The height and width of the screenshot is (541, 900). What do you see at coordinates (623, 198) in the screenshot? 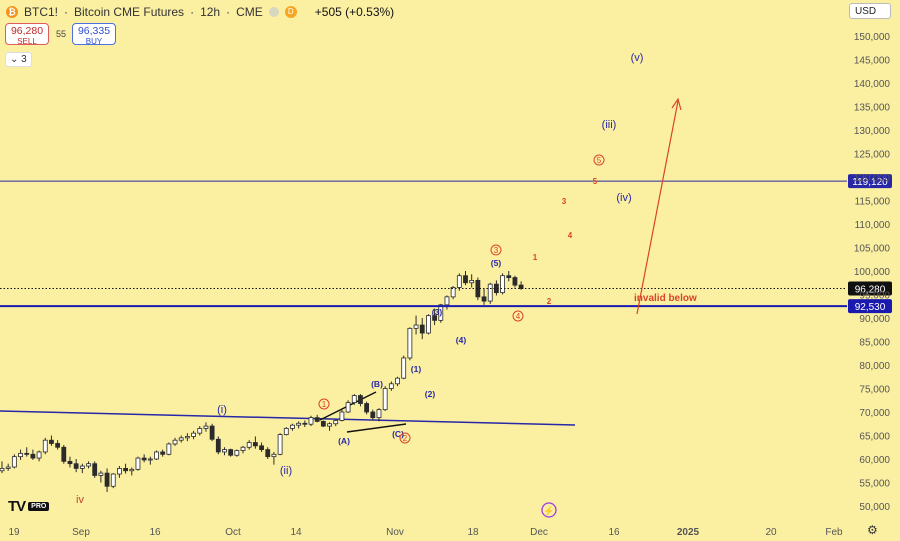
I see `wave-label-blue: (iv)` at bounding box center [623, 198].